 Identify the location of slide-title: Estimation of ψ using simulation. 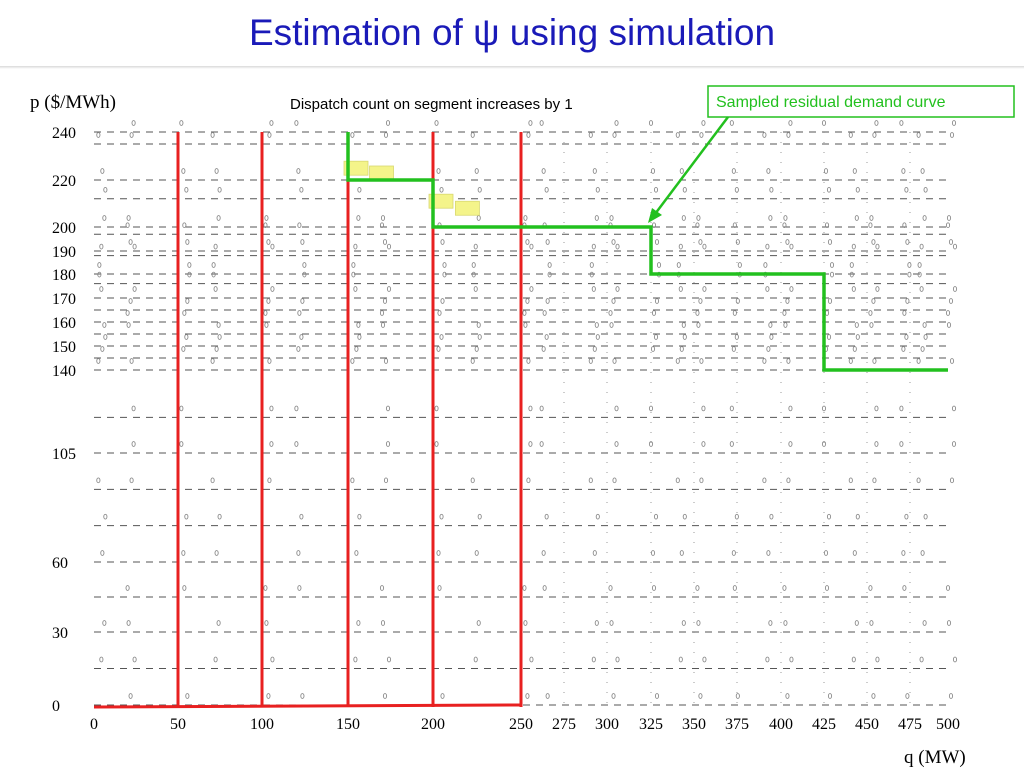
(512, 32).